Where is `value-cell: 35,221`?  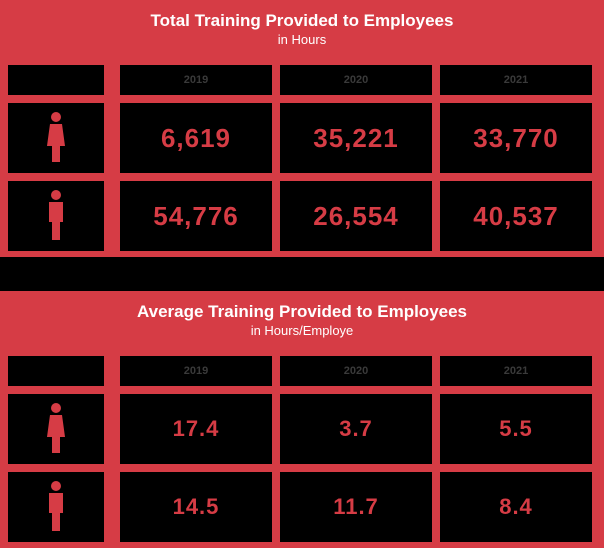
value-cell: 35,221 is located at coordinates (356, 138).